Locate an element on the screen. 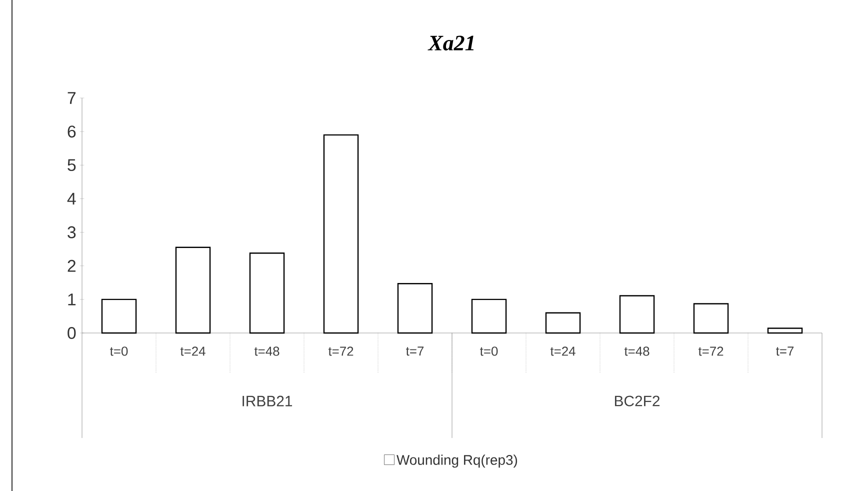  chart-title: Xa21 is located at coordinates (451, 43).